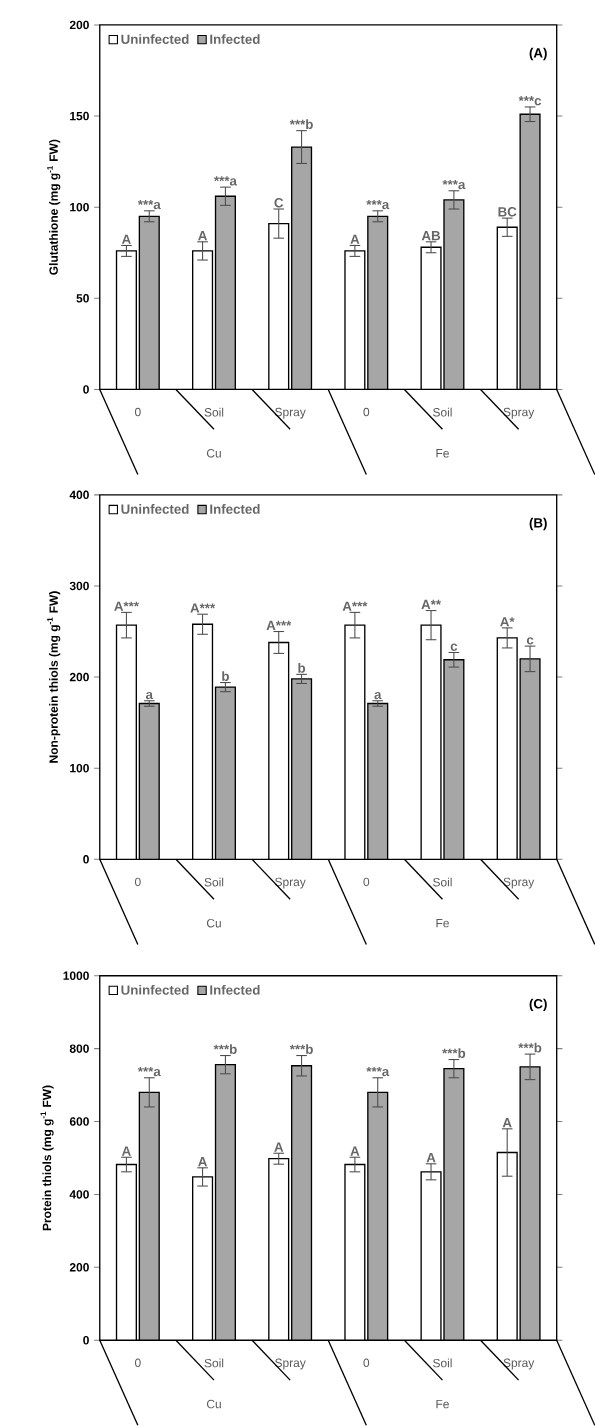  I want to click on data-label: C, so click(278, 203).